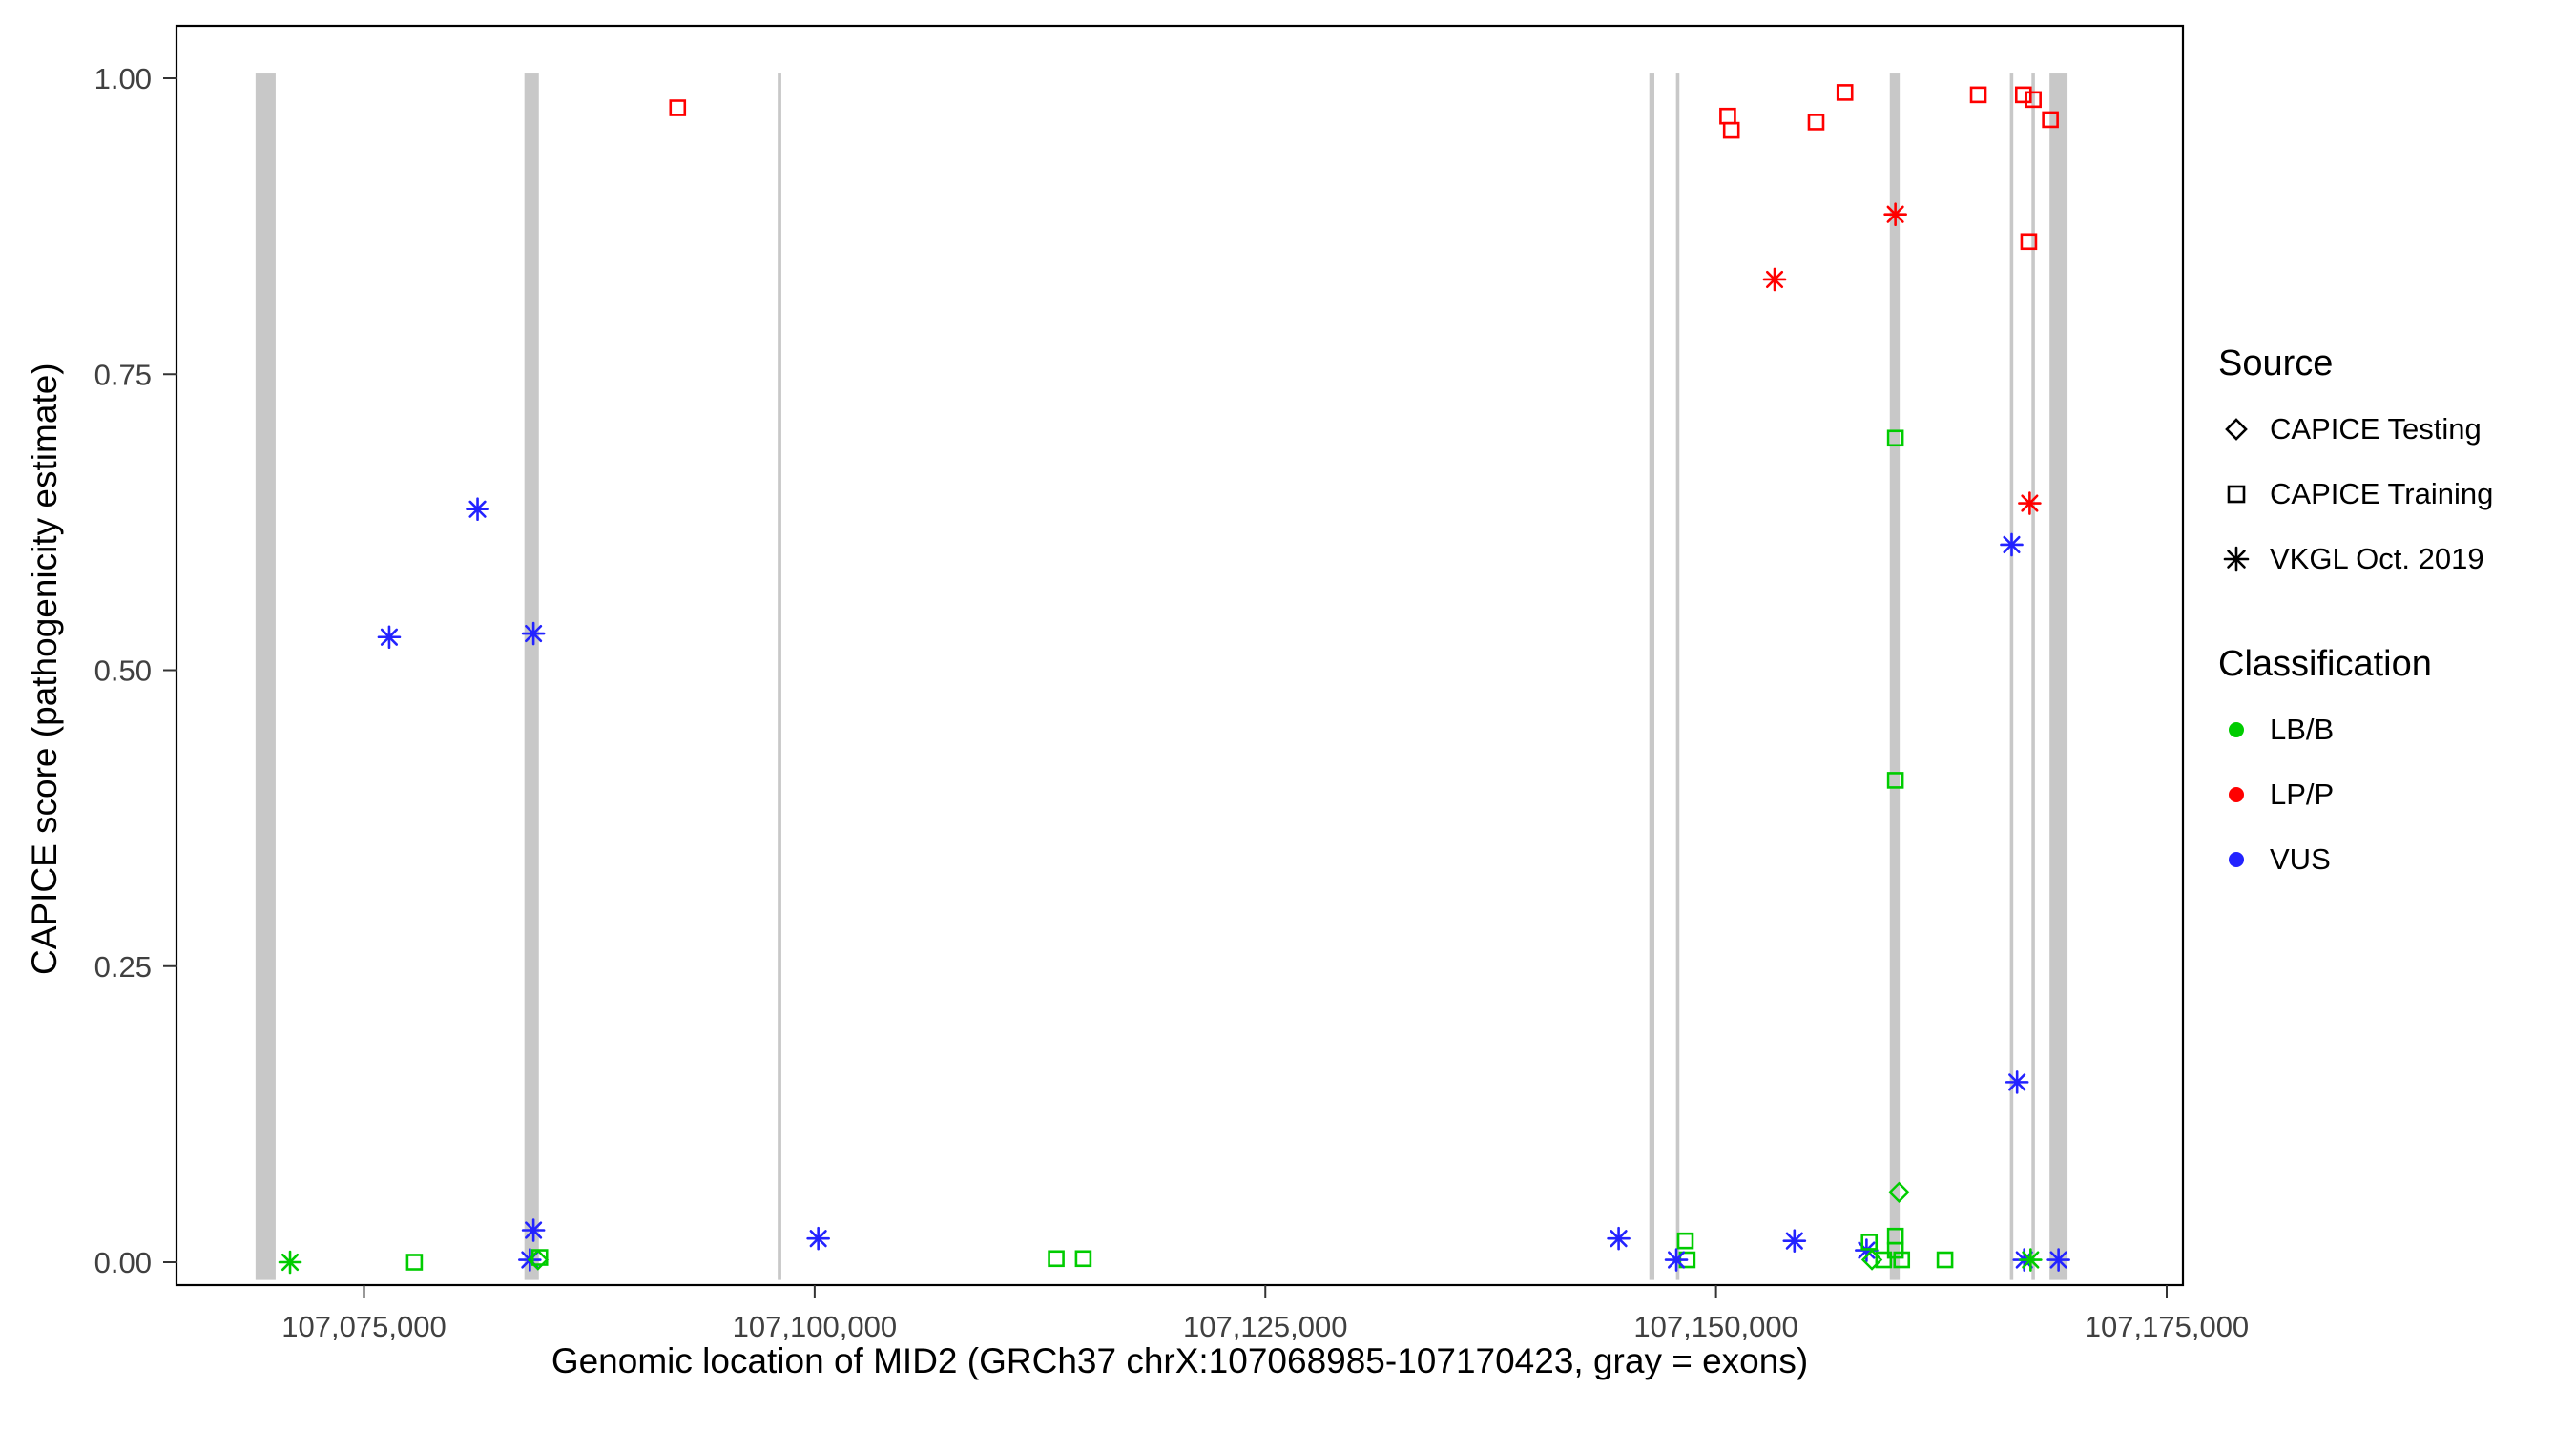 This screenshot has height=1431, width=2576. I want to click on legend-item-vkgl: VKGL Oct. 2019, so click(2355, 559).